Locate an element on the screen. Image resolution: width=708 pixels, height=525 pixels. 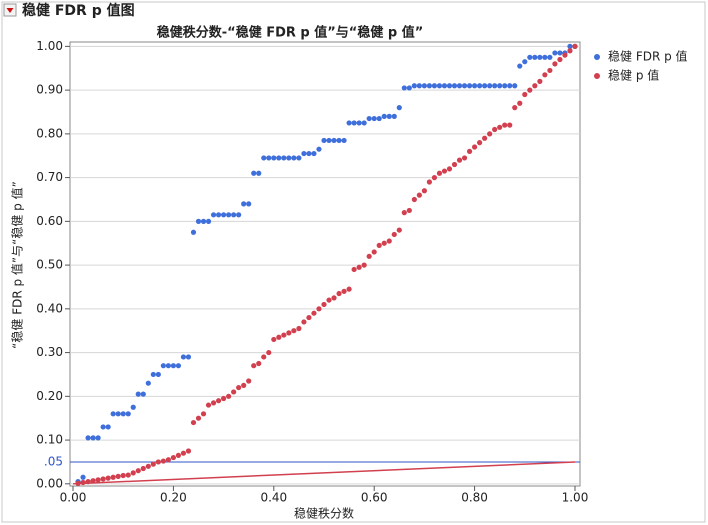
panel-title: 稳健 FDR p 值图 is located at coordinates (78, 10).